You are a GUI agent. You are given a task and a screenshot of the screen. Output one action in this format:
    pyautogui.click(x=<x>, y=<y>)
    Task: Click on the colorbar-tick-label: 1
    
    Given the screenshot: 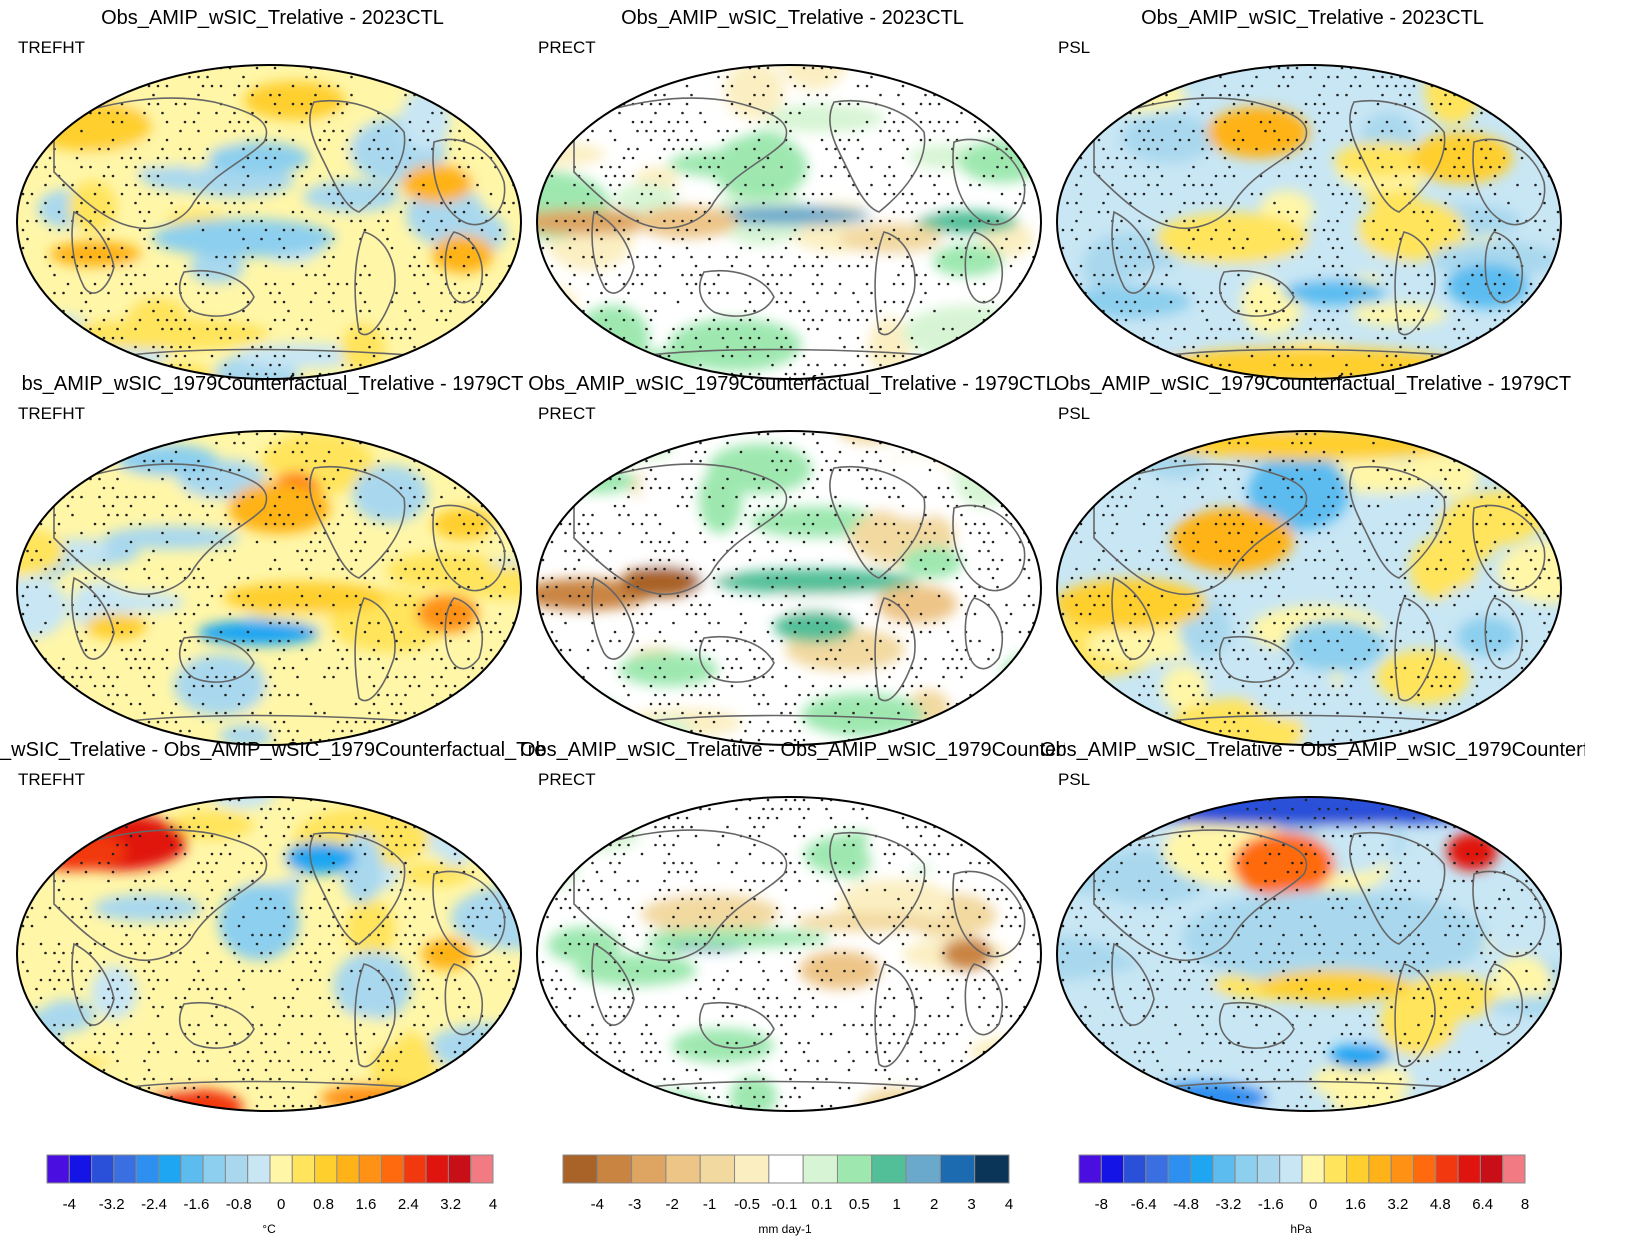 What is the action you would take?
    pyautogui.click(x=896, y=1204)
    